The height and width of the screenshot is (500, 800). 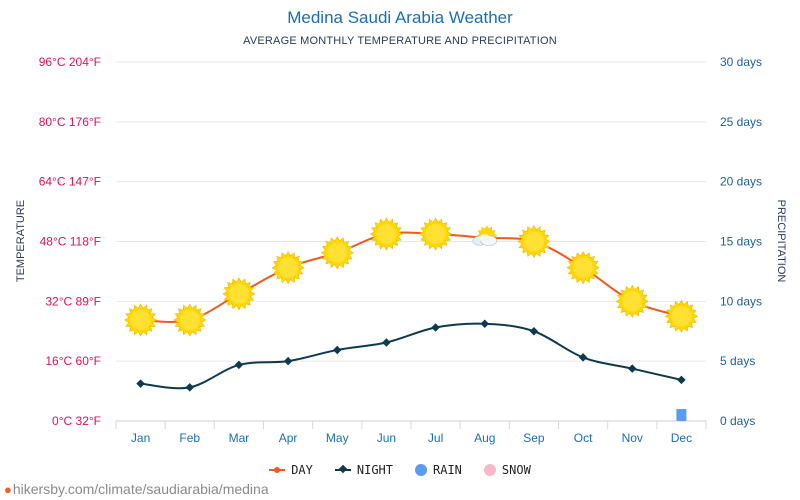 I want to click on month-tick-label: Aug, so click(x=484, y=438).